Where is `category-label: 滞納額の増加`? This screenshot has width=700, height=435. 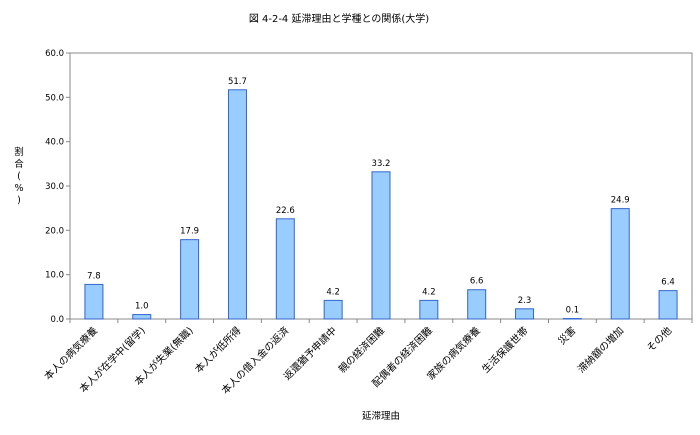
category-label: 滞納額の増加 is located at coordinates (601, 350).